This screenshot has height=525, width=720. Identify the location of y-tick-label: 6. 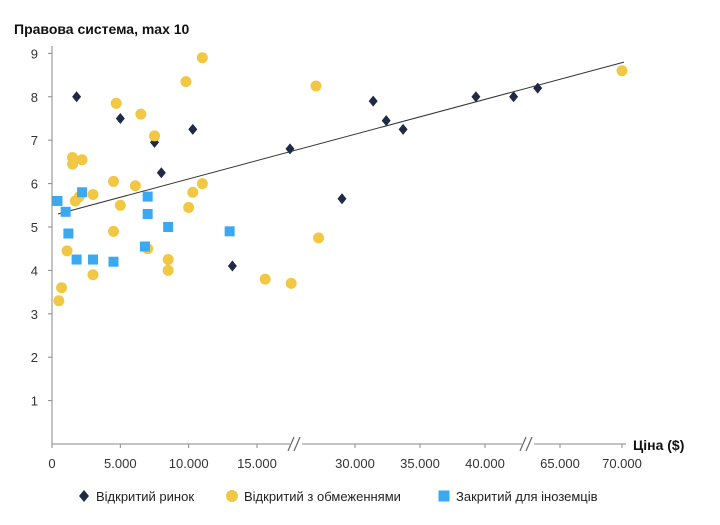
(34, 184).